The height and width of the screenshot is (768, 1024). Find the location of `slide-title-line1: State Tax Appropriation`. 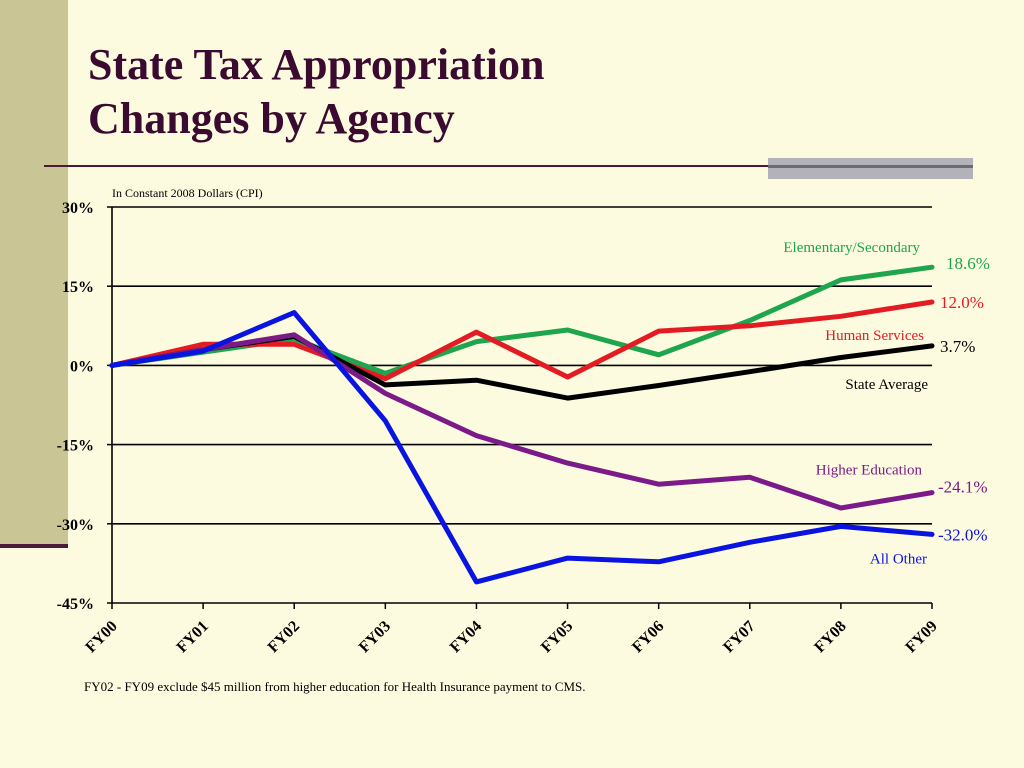

slide-title-line1: State Tax Appropriation is located at coordinates (316, 64).